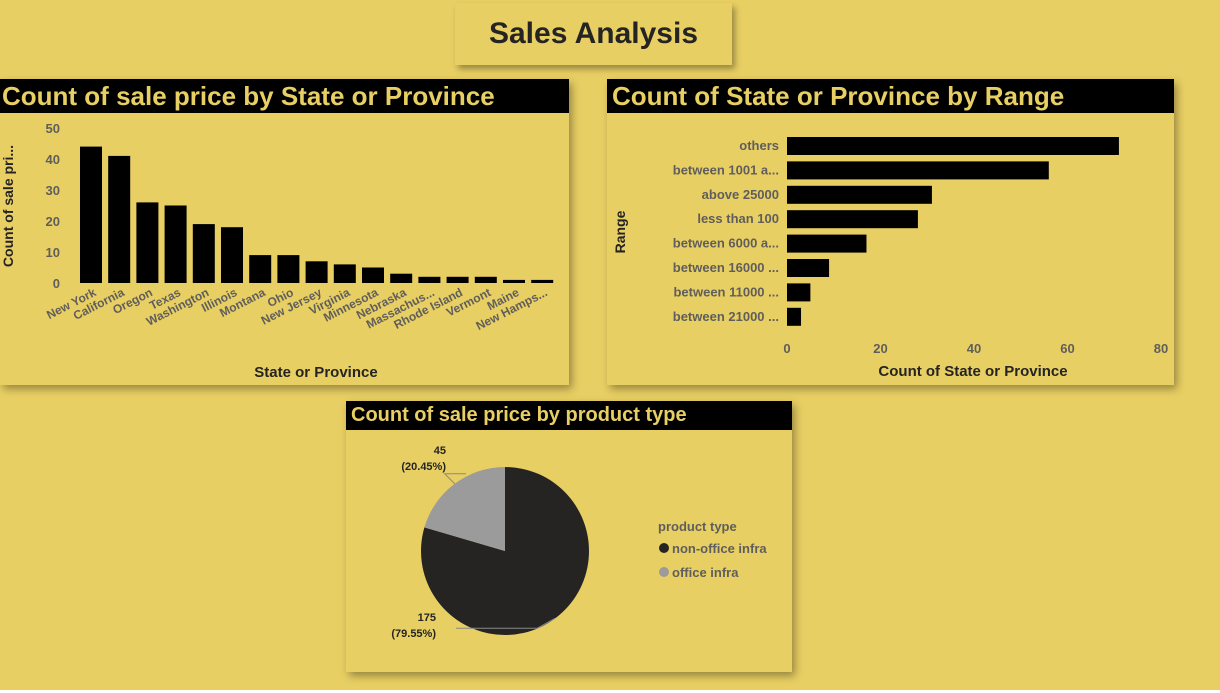 The height and width of the screenshot is (693, 1220). What do you see at coordinates (1067, 348) in the screenshot?
I see `x-tick-label: 60` at bounding box center [1067, 348].